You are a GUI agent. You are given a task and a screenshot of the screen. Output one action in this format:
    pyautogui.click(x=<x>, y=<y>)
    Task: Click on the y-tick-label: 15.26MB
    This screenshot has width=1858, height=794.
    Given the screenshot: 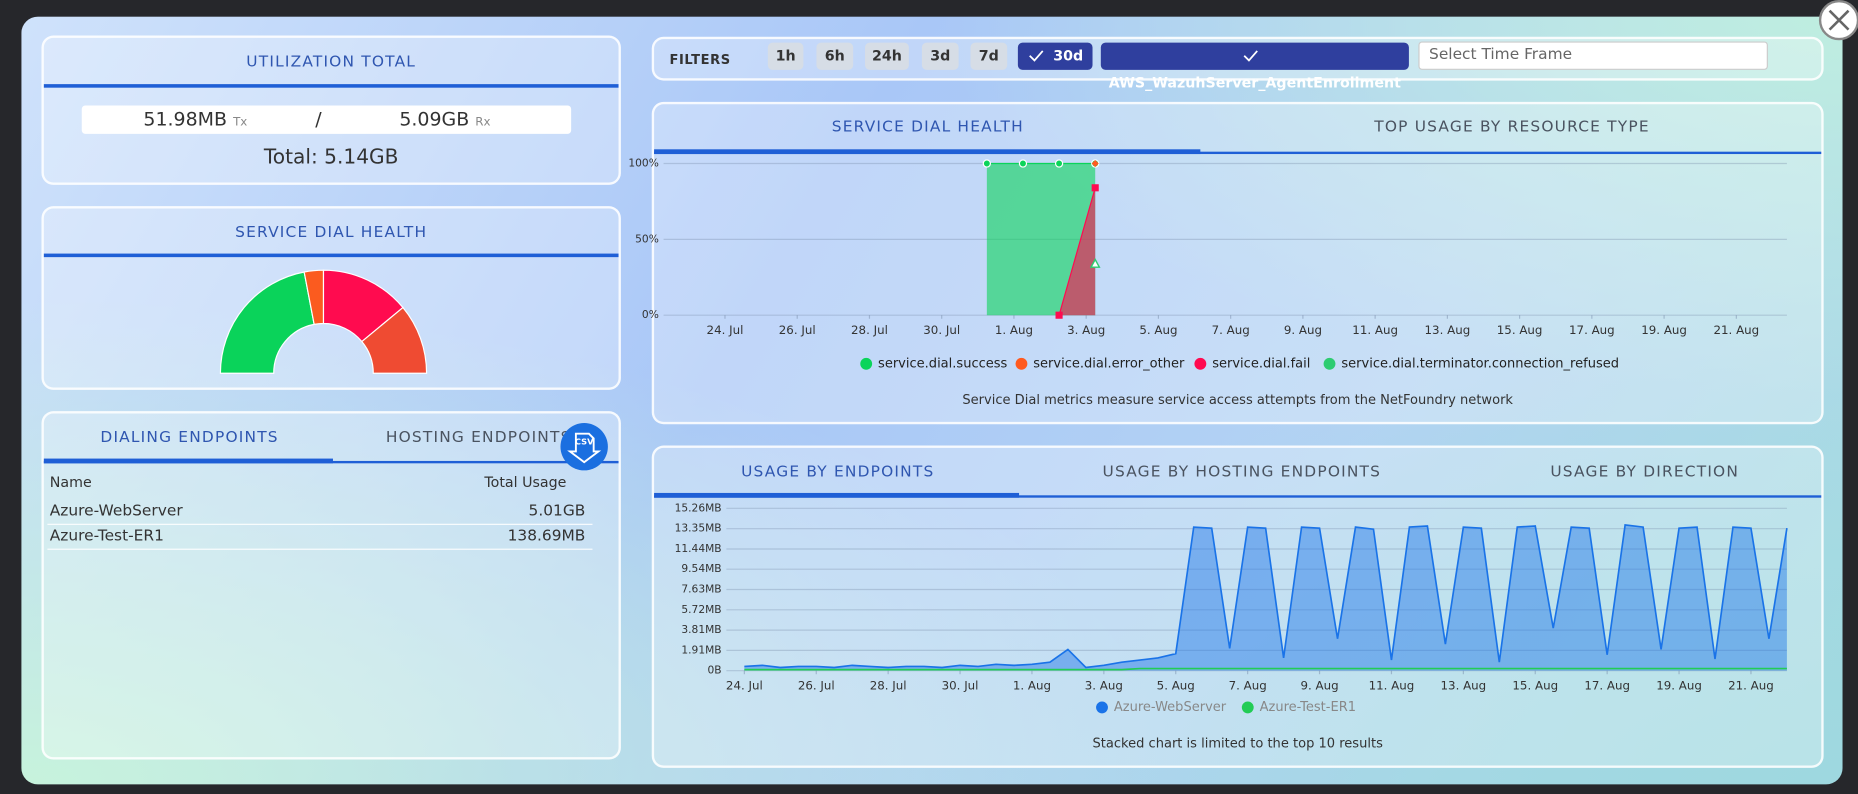 What is the action you would take?
    pyautogui.click(x=698, y=507)
    